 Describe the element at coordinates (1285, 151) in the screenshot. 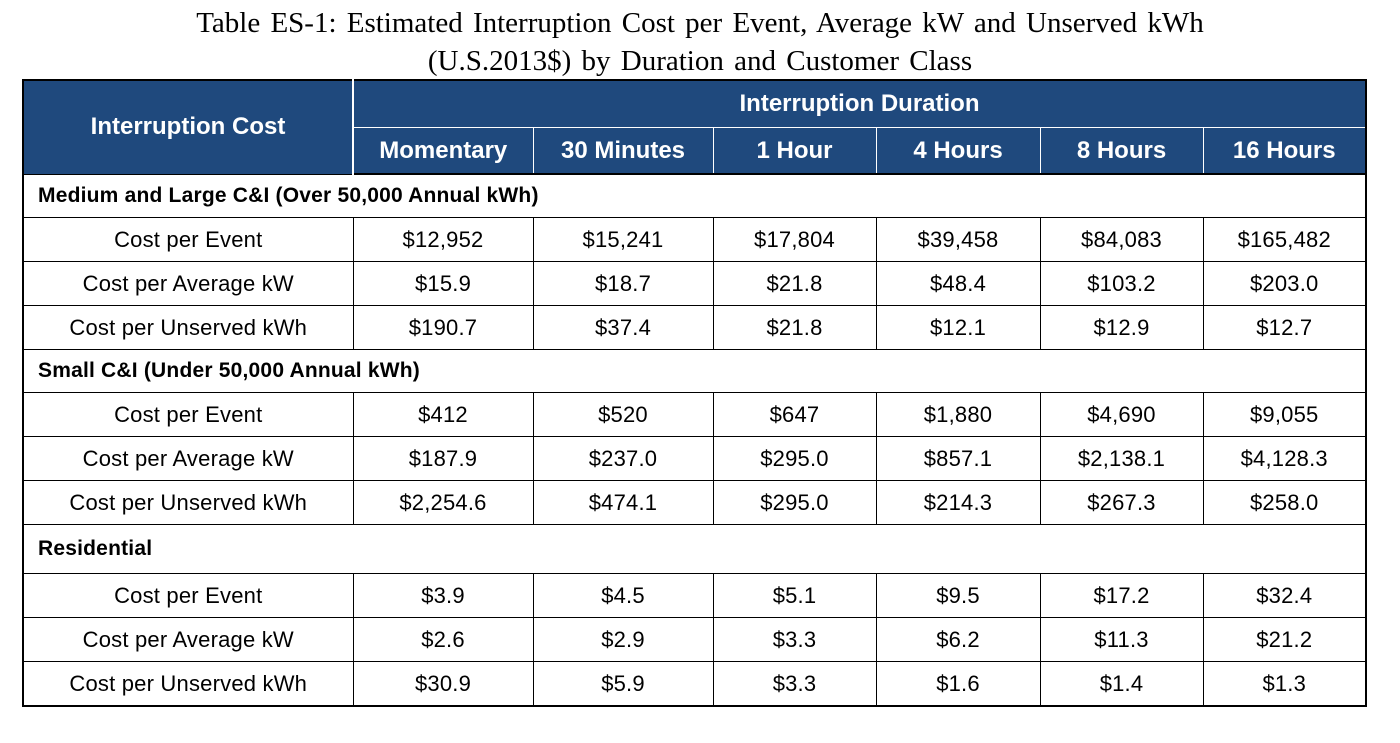

I see `duration-header: 16 Hours` at that location.